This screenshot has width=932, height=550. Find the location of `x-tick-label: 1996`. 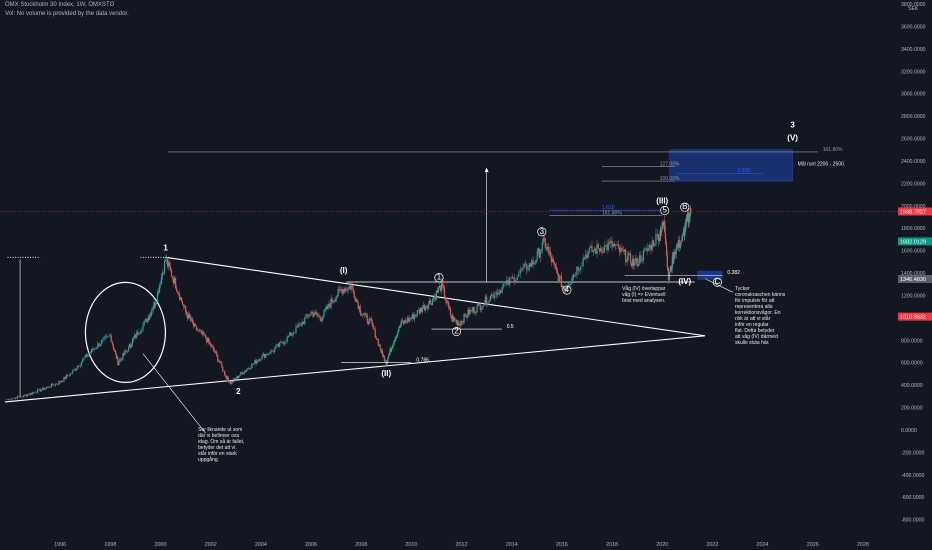

x-tick-label: 1996 is located at coordinates (60, 545).